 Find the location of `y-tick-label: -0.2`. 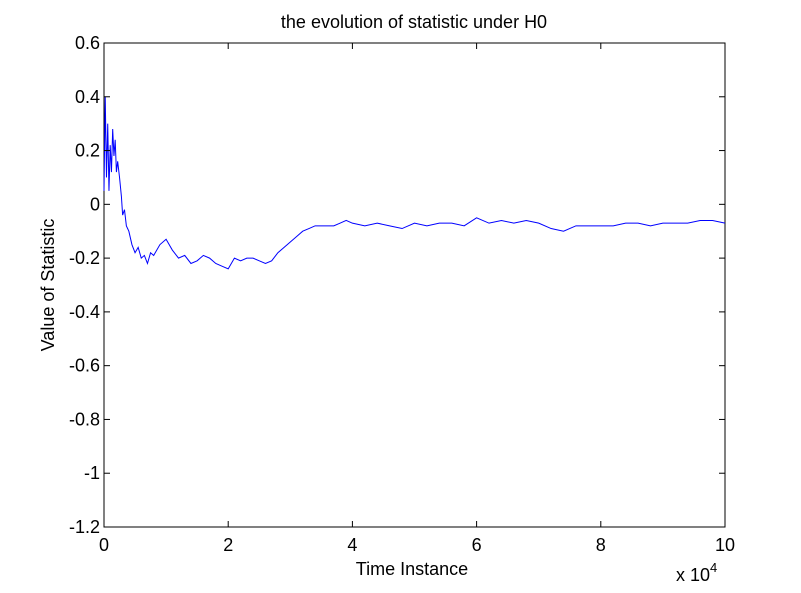

y-tick-label: -0.2 is located at coordinates (84, 258).